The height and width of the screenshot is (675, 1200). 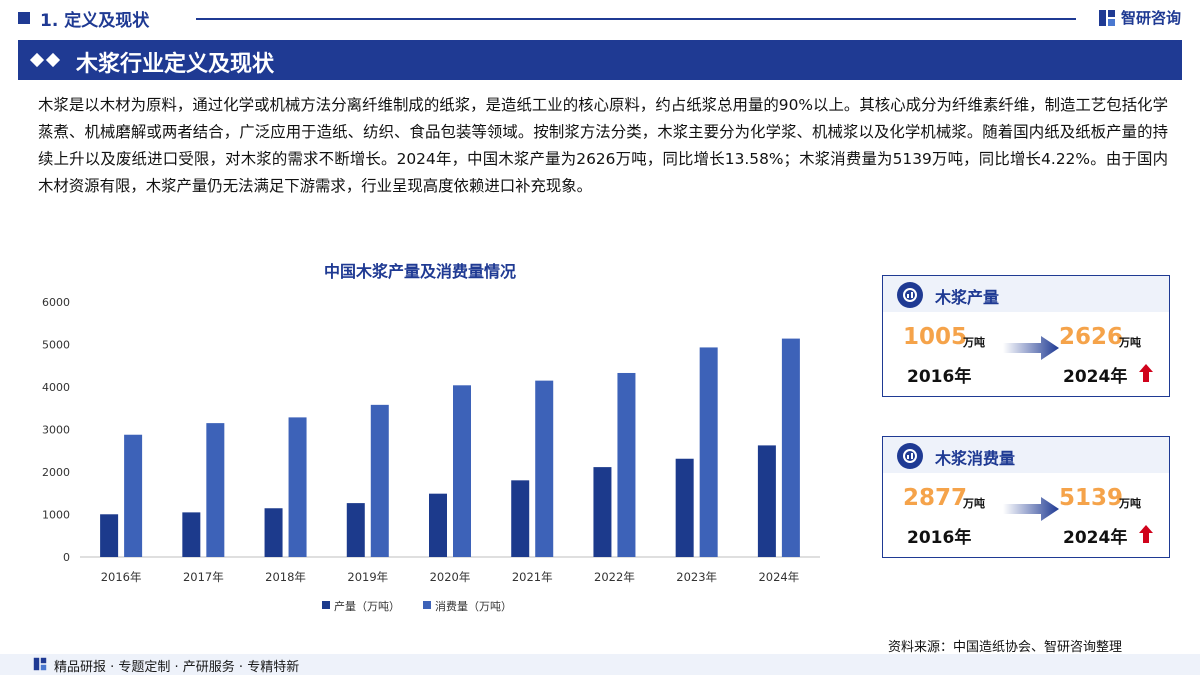 I want to click on x-tick-label: 2019年, so click(x=367, y=577).